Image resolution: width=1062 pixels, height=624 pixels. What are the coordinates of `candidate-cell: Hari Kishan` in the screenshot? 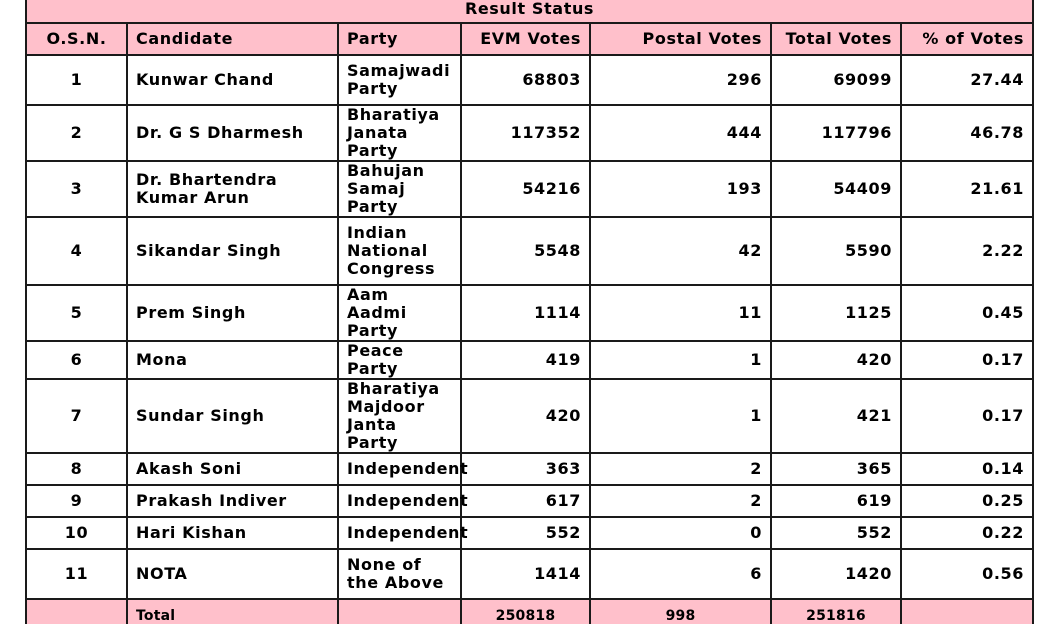 It's located at (232, 533).